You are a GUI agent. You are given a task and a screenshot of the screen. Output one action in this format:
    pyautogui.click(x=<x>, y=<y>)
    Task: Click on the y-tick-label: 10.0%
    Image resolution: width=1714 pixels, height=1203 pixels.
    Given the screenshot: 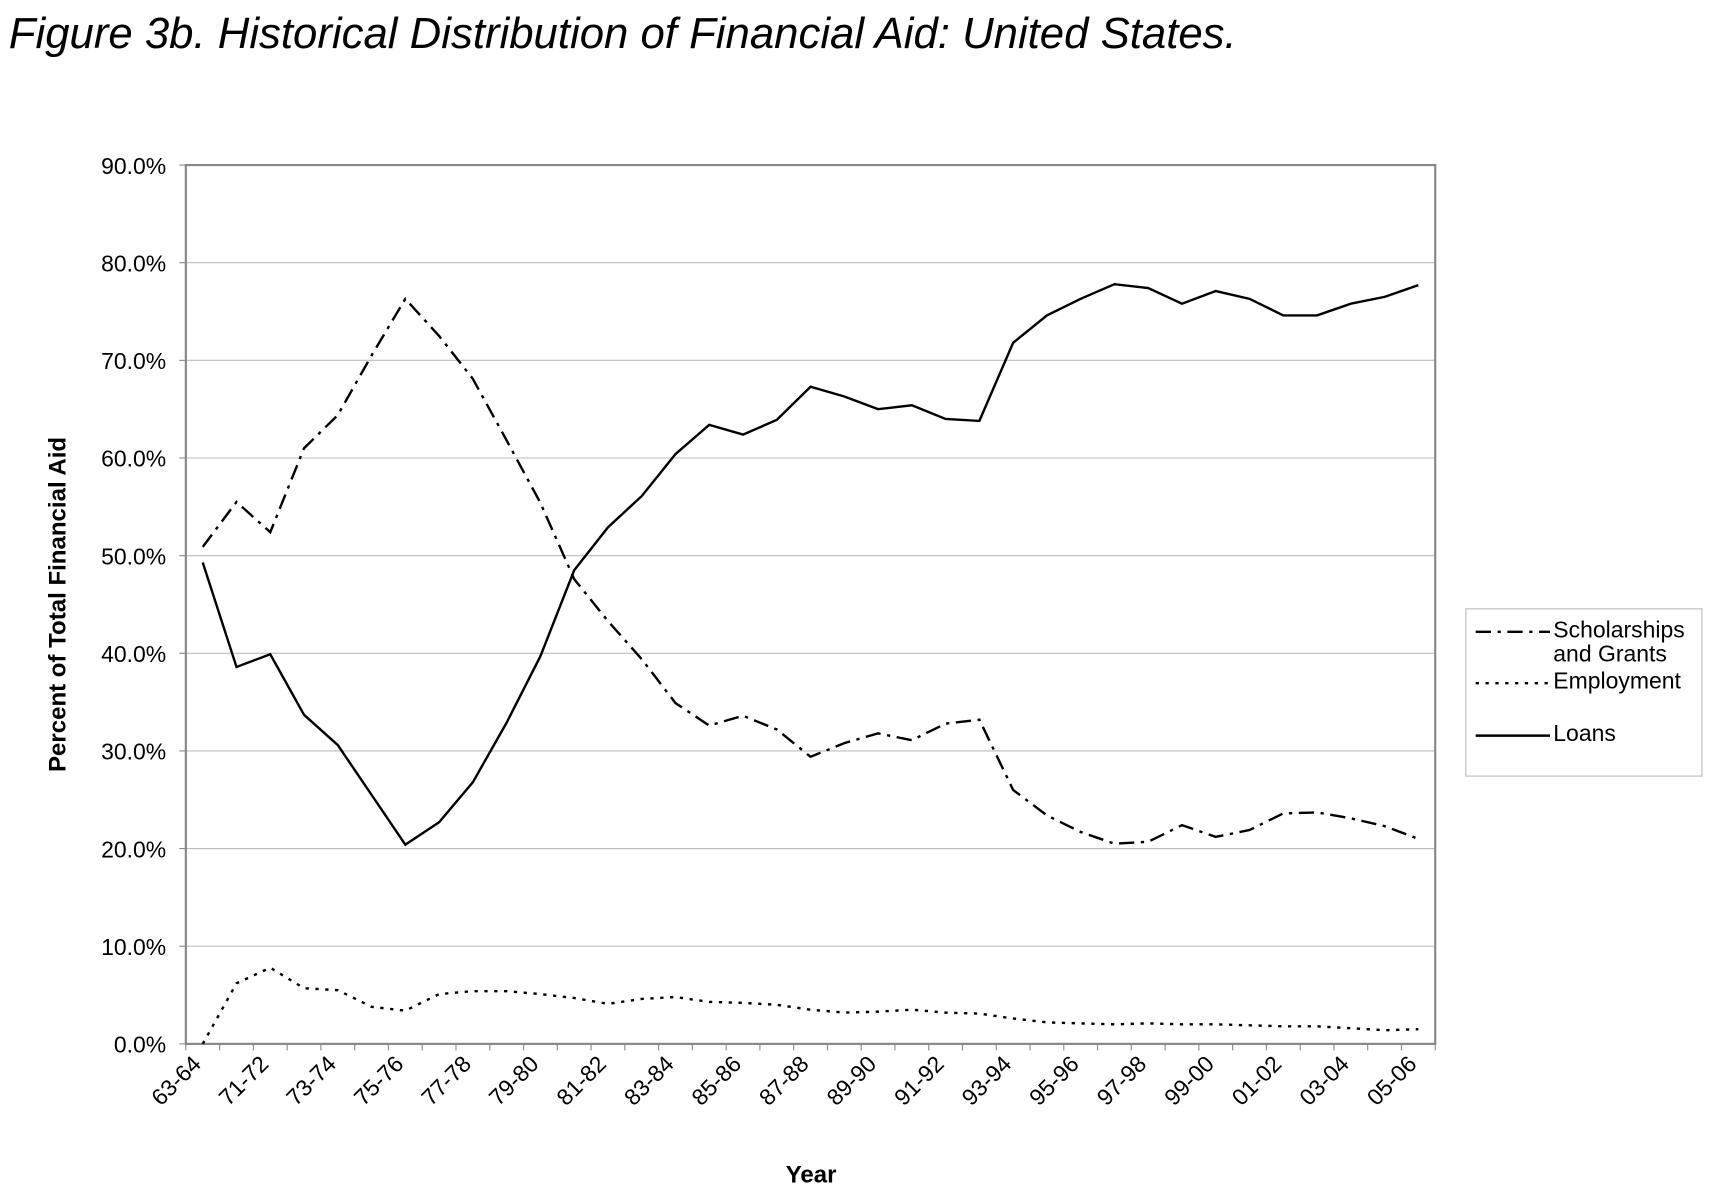 What is the action you would take?
    pyautogui.click(x=133, y=947)
    